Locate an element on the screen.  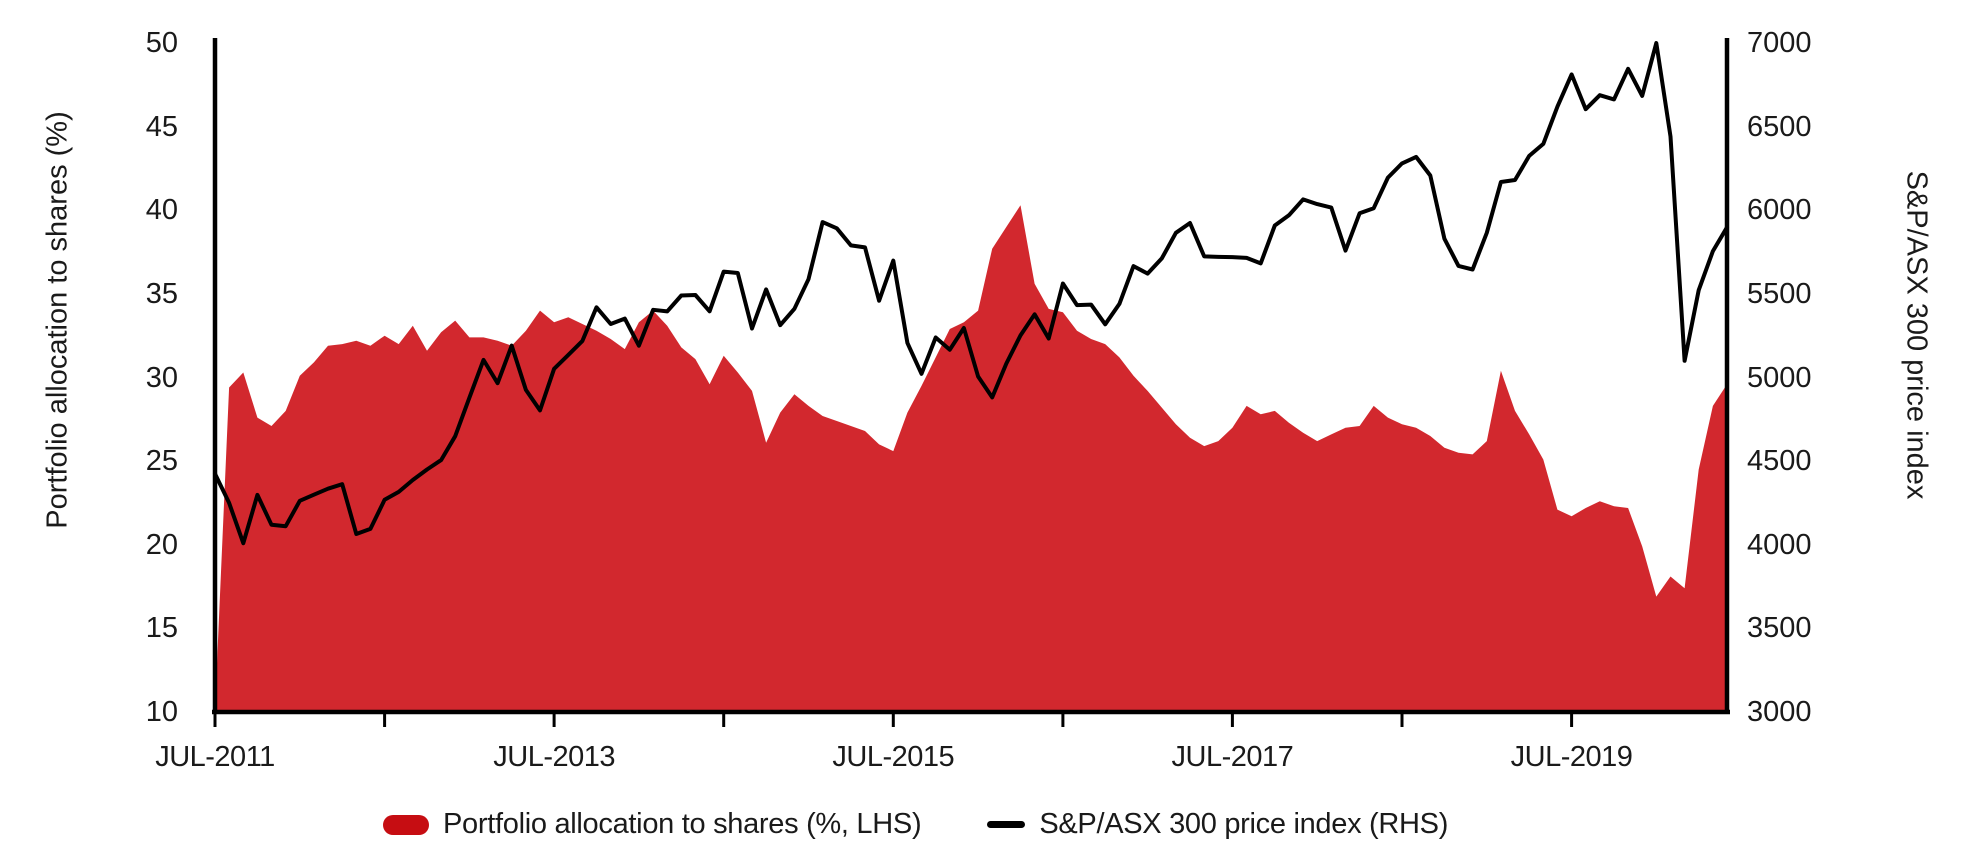
y-axis-tick-label: 4500 is located at coordinates (1779, 461).